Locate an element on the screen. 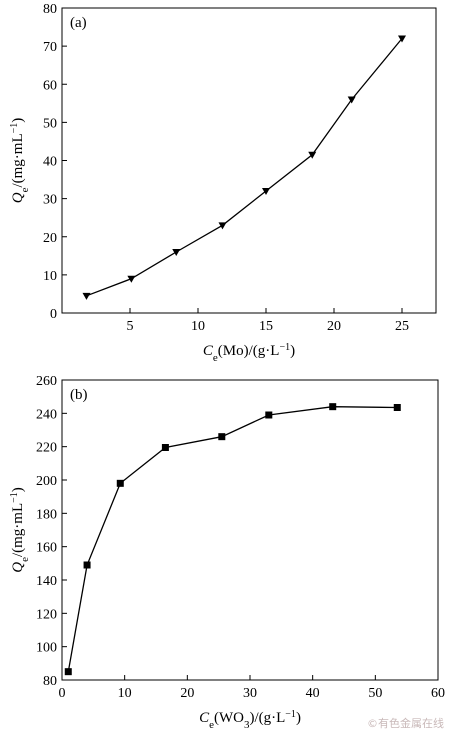  y-tick-label: 240 is located at coordinates (46, 414).